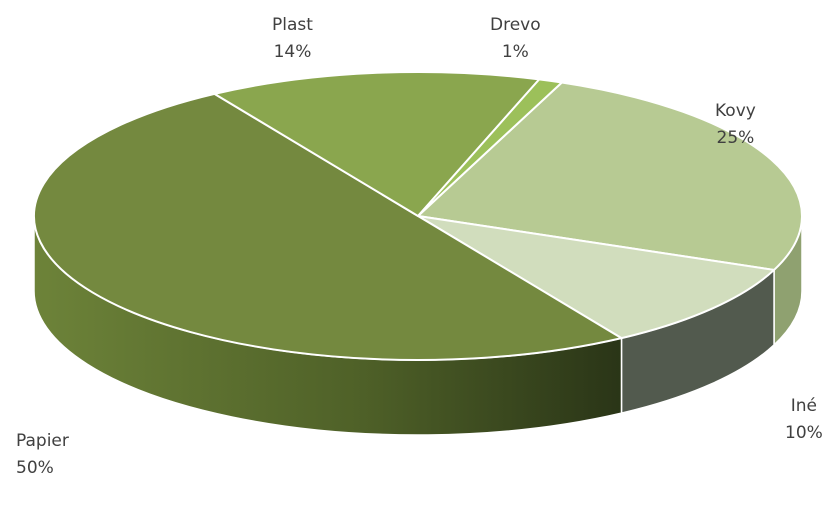 This screenshot has width=830, height=517. What do you see at coordinates (804, 406) in the screenshot?
I see `slice-name-ine: Iné` at bounding box center [804, 406].